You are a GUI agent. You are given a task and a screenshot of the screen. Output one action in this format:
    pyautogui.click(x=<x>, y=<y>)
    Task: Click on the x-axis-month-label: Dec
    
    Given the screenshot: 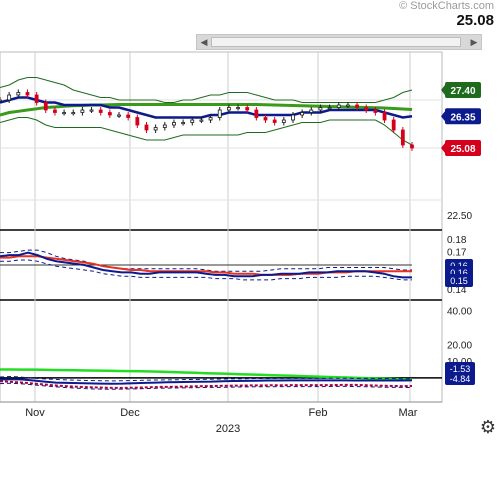 What is the action you would take?
    pyautogui.click(x=130, y=413)
    